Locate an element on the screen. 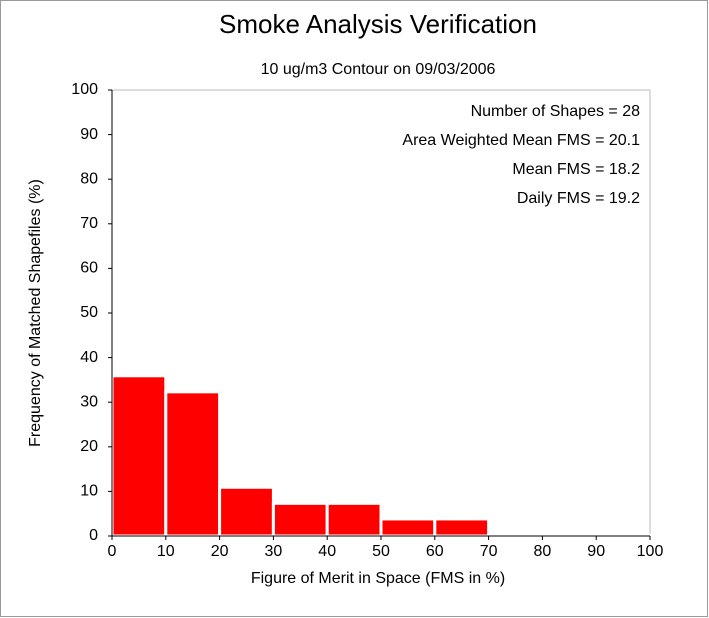 Image resolution: width=709 pixels, height=618 pixels. annotation: Daily FMS = 19.2 is located at coordinates (578, 198).